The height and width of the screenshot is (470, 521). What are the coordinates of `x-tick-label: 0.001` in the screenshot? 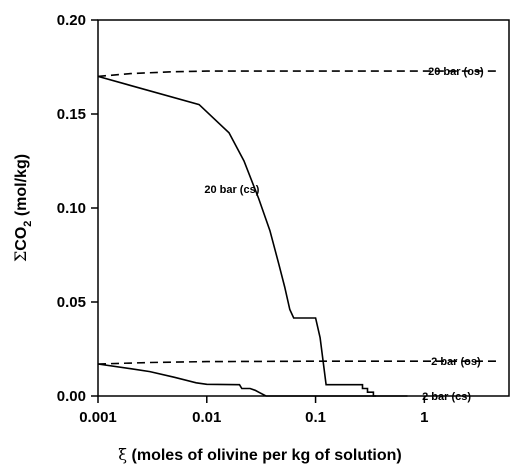 It's located at (98, 417).